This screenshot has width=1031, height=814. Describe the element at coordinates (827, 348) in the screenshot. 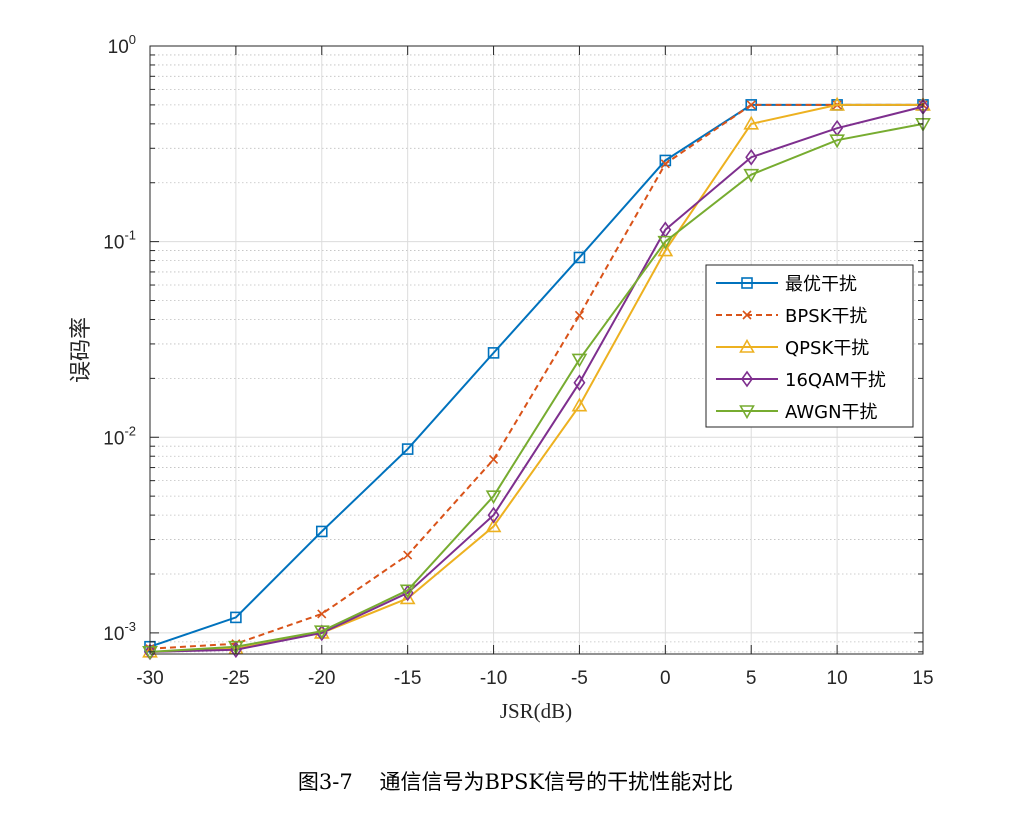

I see `legend-label: QPSK干扰` at that location.